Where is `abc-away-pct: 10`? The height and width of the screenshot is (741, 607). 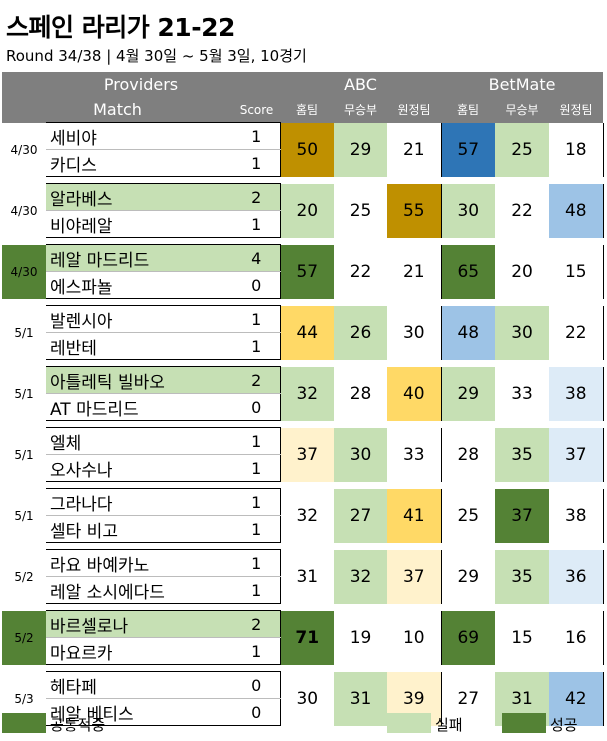 abc-away-pct: 10 is located at coordinates (413, 637).